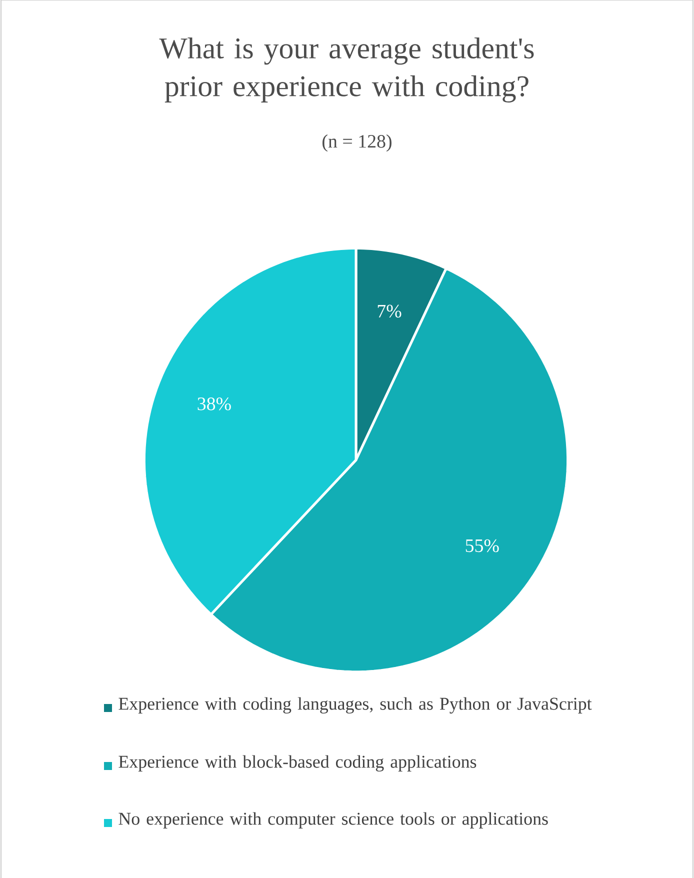  What do you see at coordinates (297, 763) in the screenshot?
I see `legend-label: Experience with block-based coding applications` at bounding box center [297, 763].